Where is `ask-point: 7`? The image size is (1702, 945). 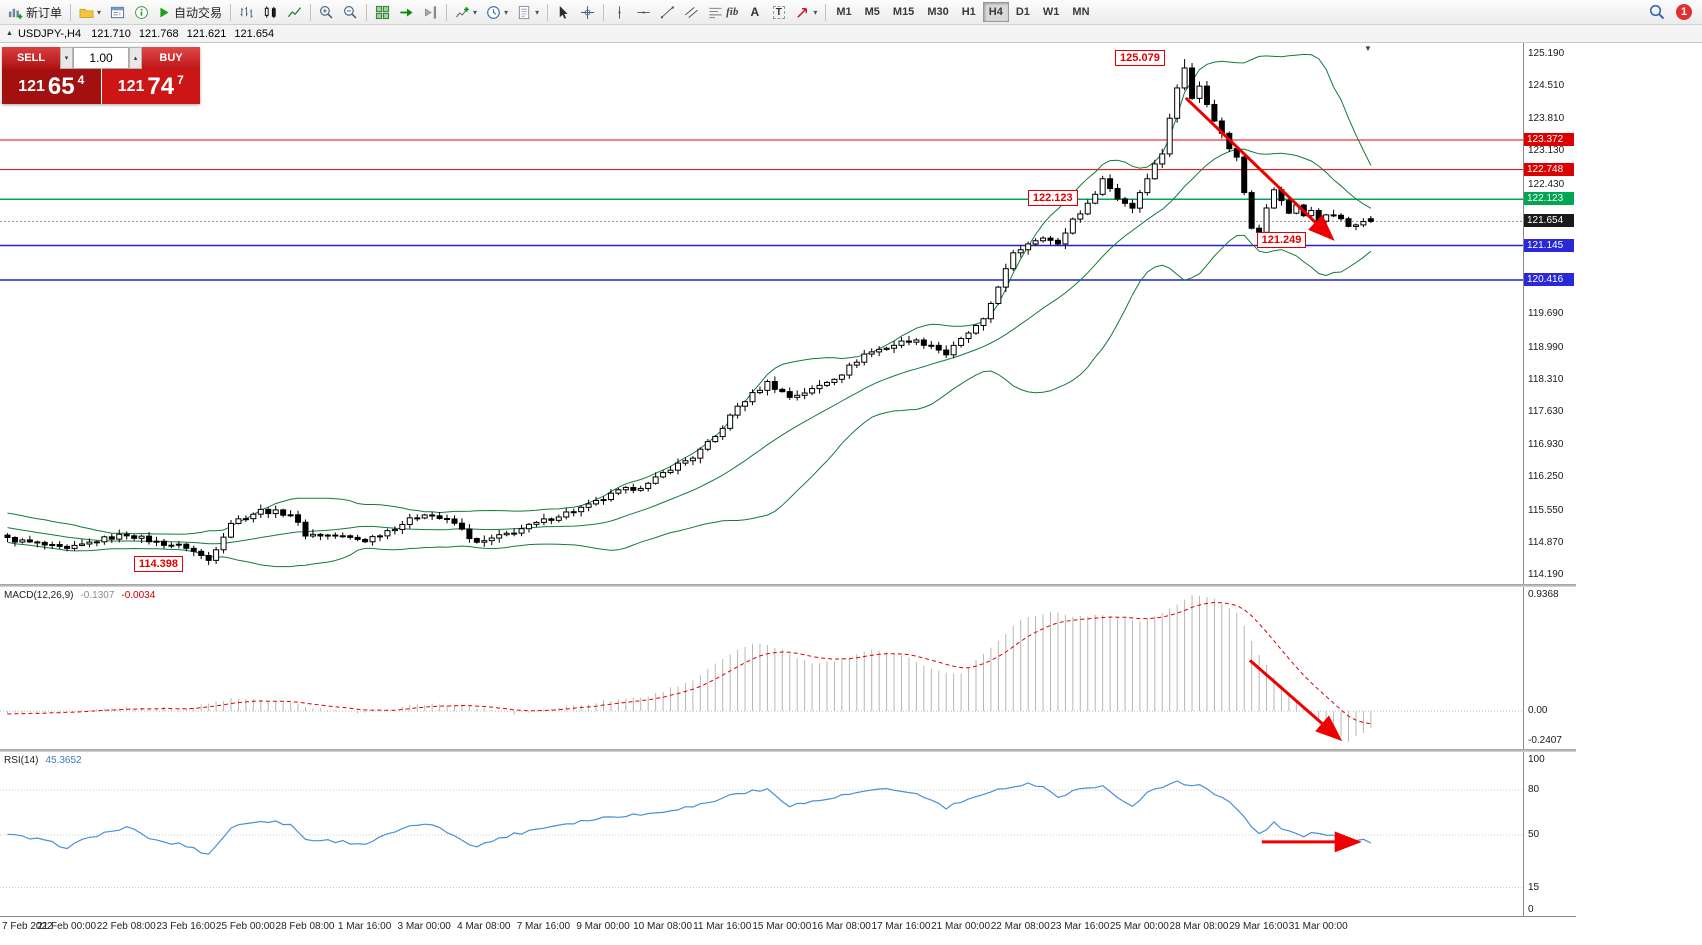
ask-point: 7 is located at coordinates (180, 80).